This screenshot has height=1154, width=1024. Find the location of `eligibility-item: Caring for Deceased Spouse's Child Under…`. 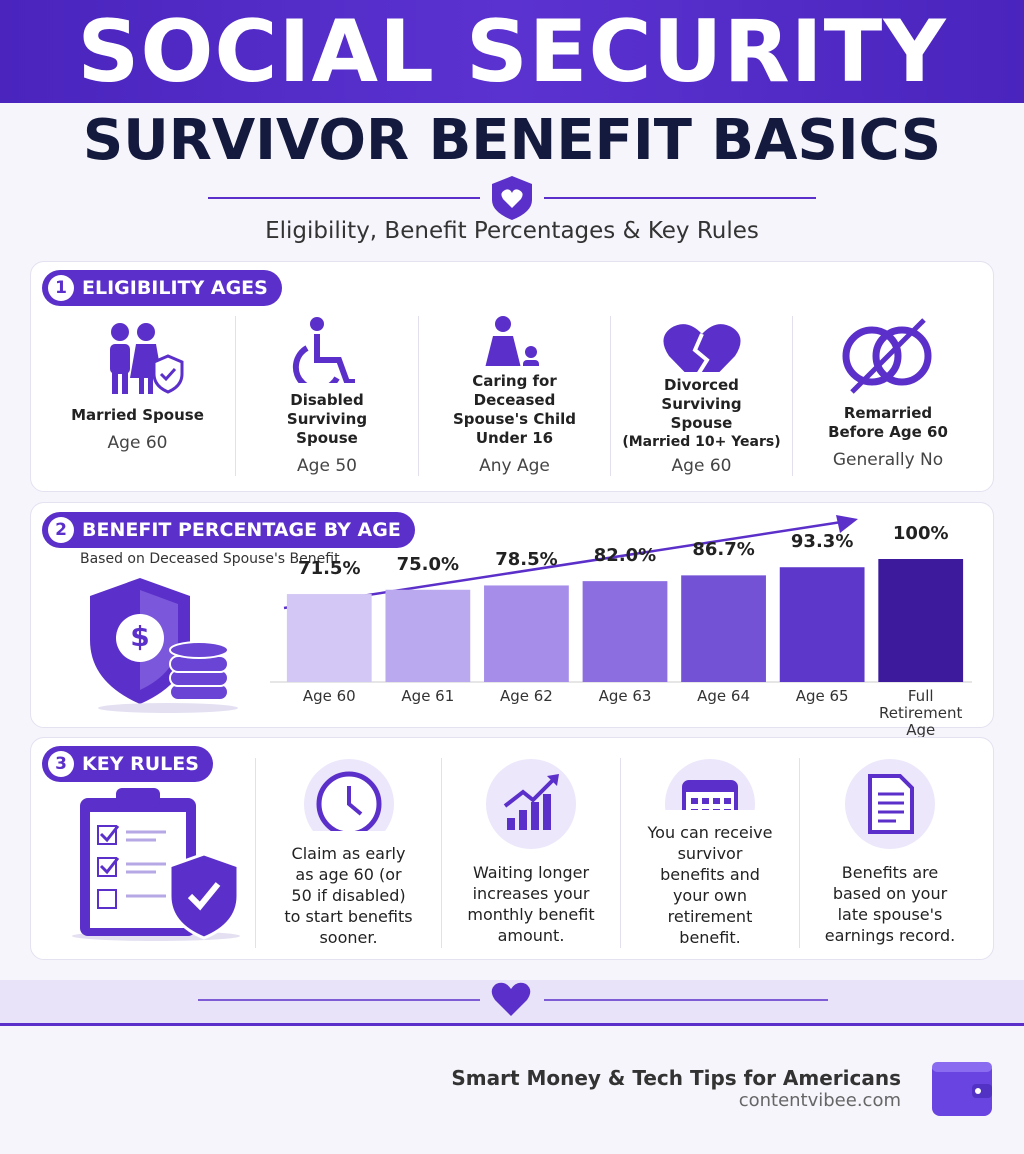

eligibility-item: Caring for Deceased Spouse's Child Under… is located at coordinates (514, 396).